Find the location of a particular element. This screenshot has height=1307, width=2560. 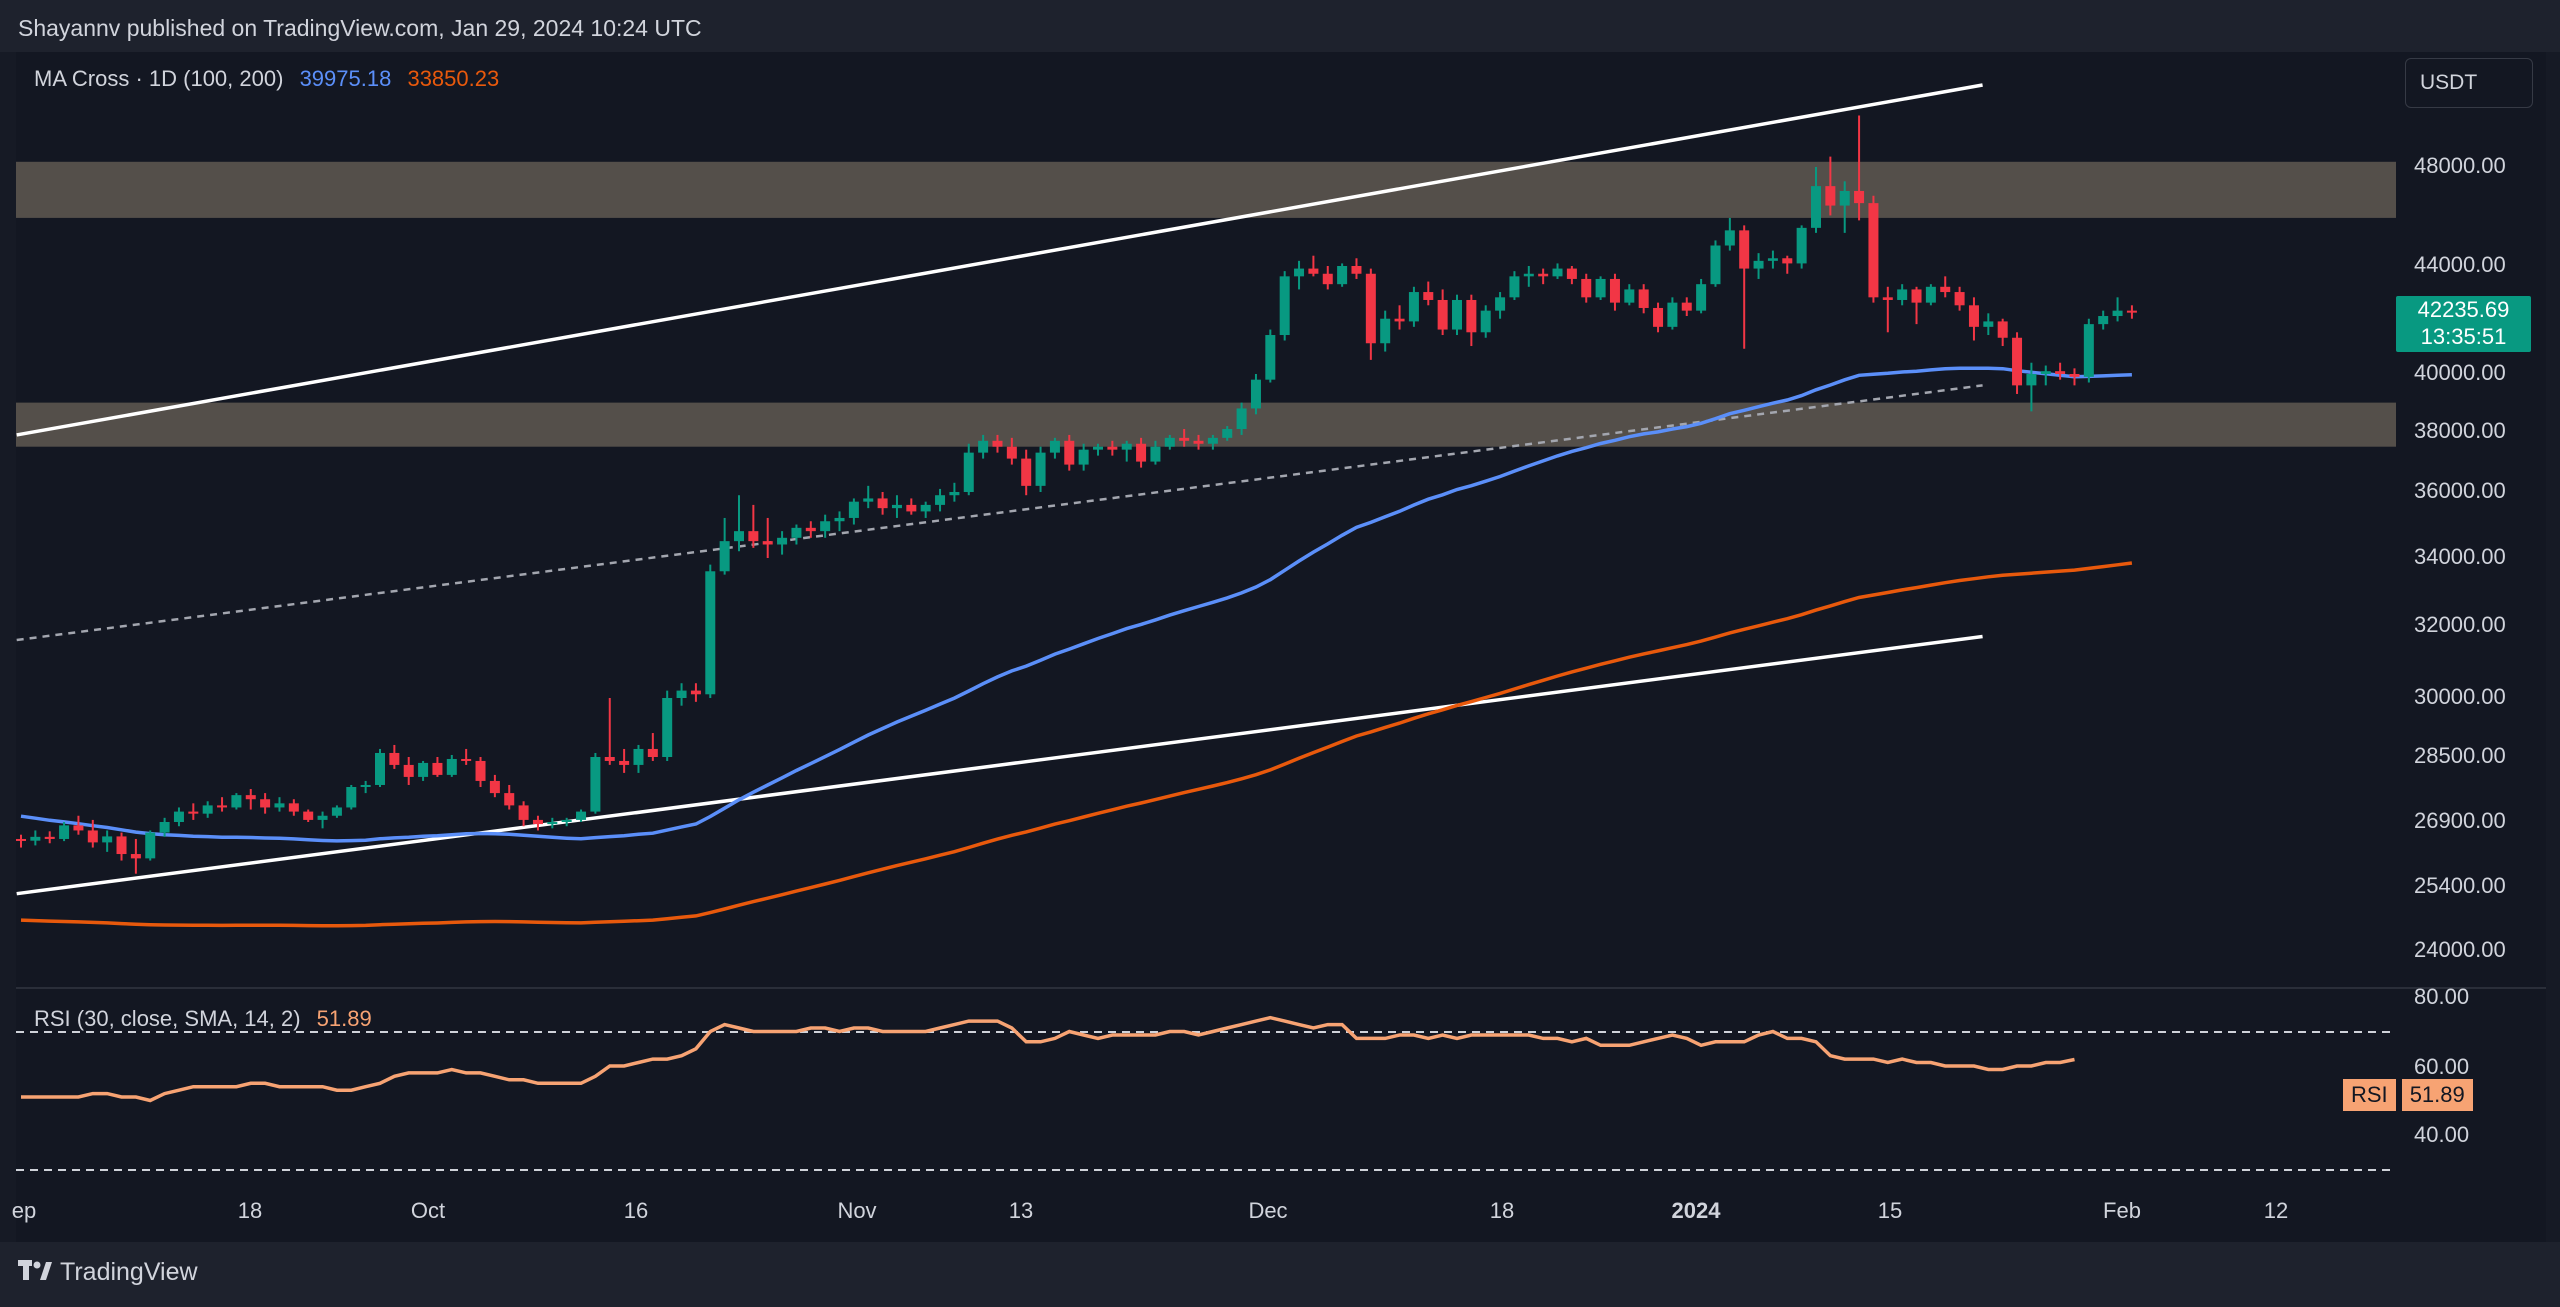

brand-name: TradingView is located at coordinates (129, 1272).